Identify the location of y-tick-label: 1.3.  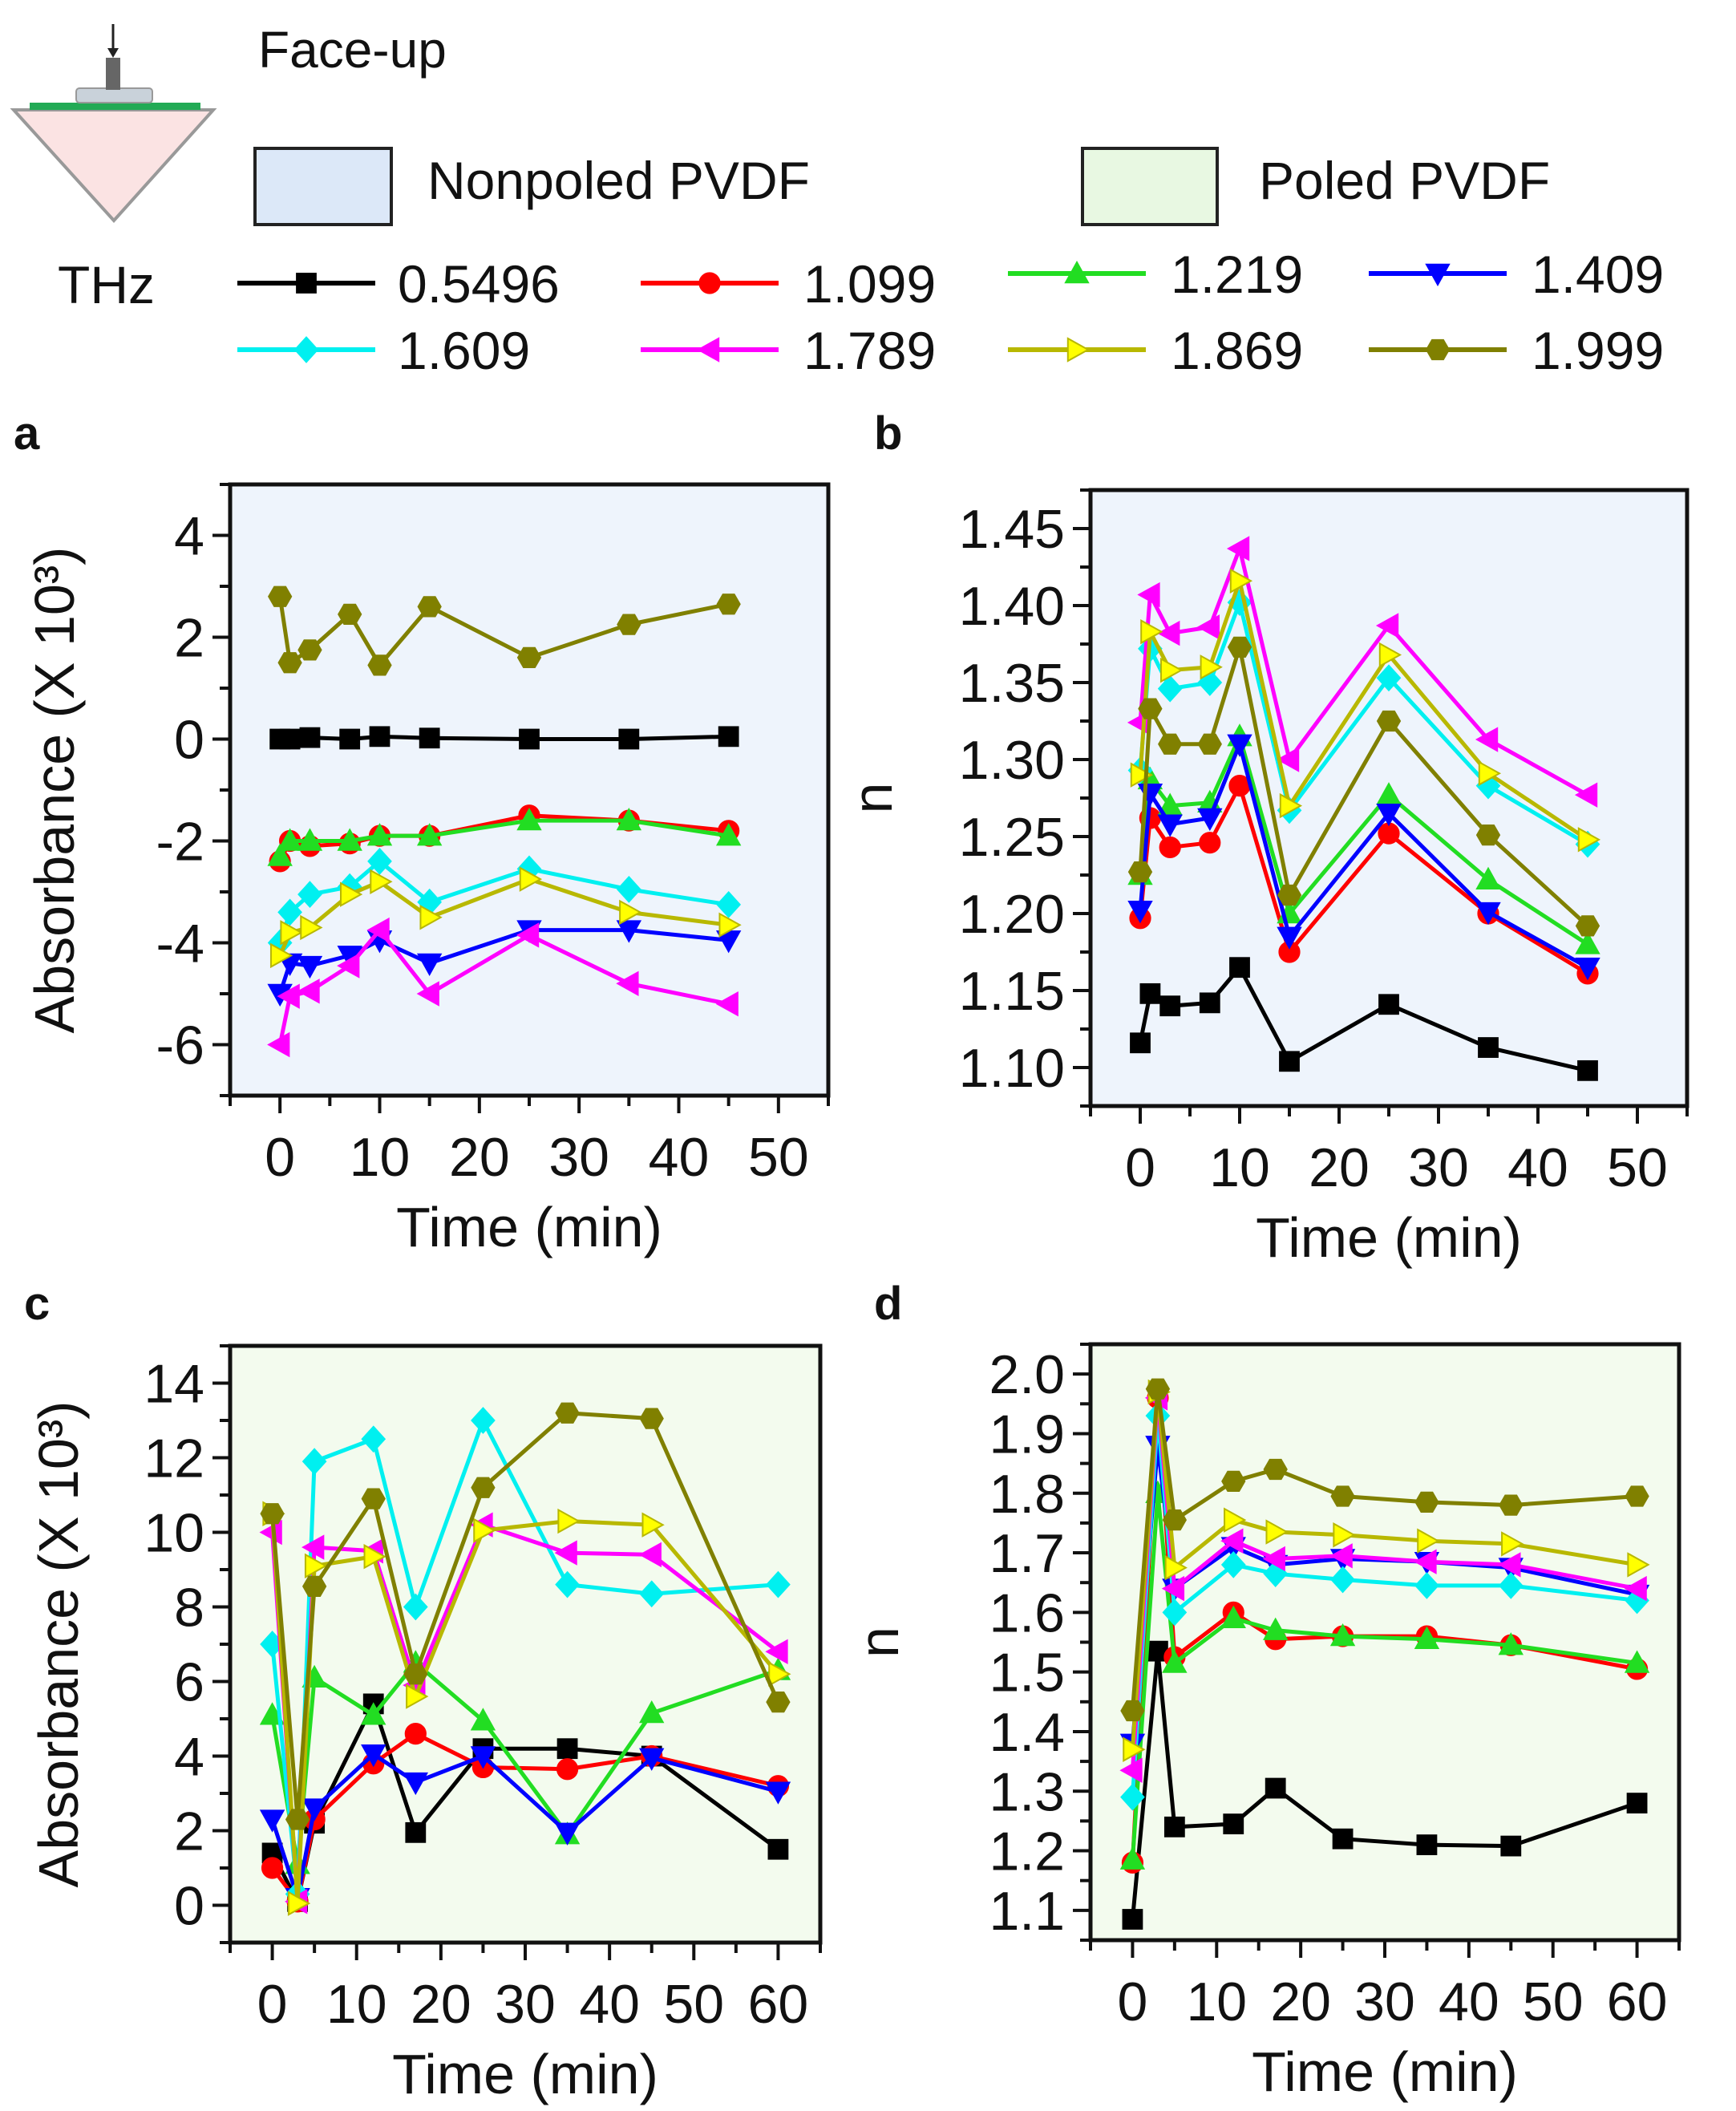
(1027, 1791).